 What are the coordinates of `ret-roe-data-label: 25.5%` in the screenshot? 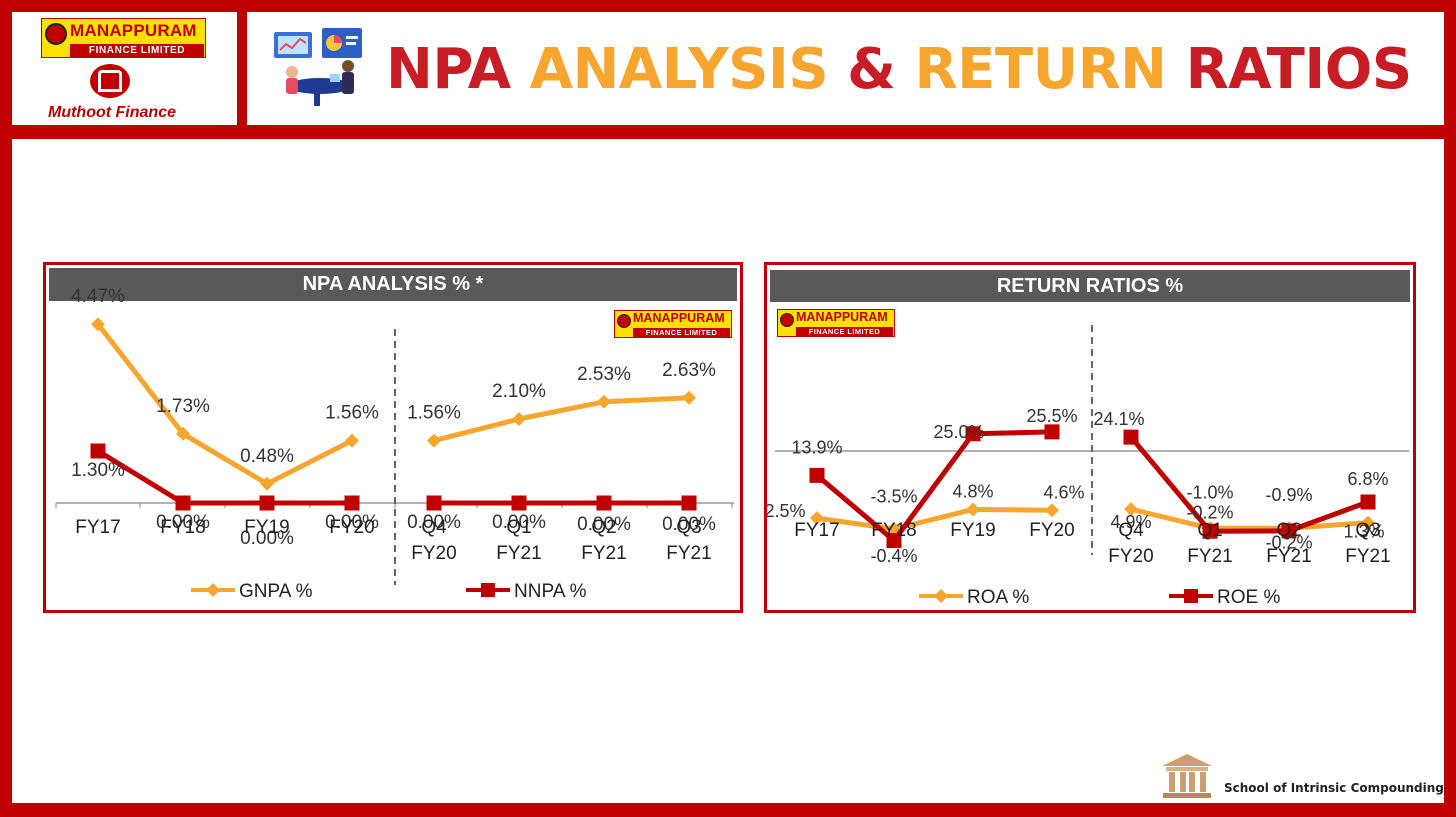 It's located at (1051, 416).